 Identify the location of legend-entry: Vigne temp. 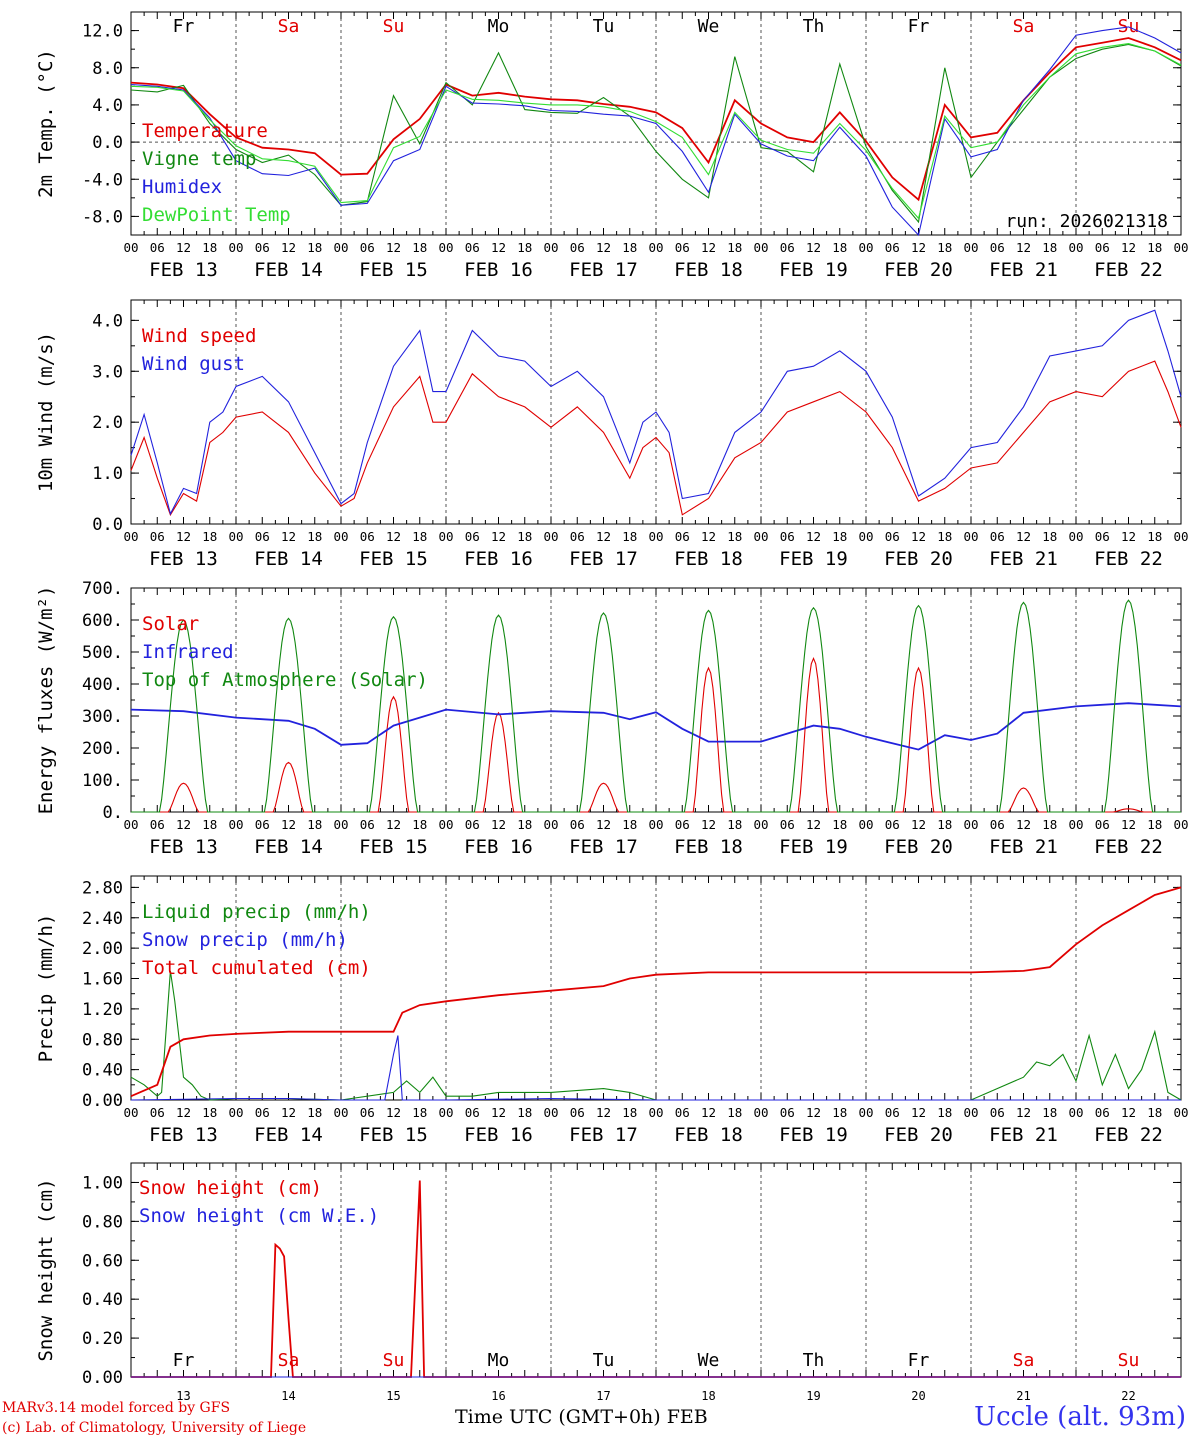
(199, 159).